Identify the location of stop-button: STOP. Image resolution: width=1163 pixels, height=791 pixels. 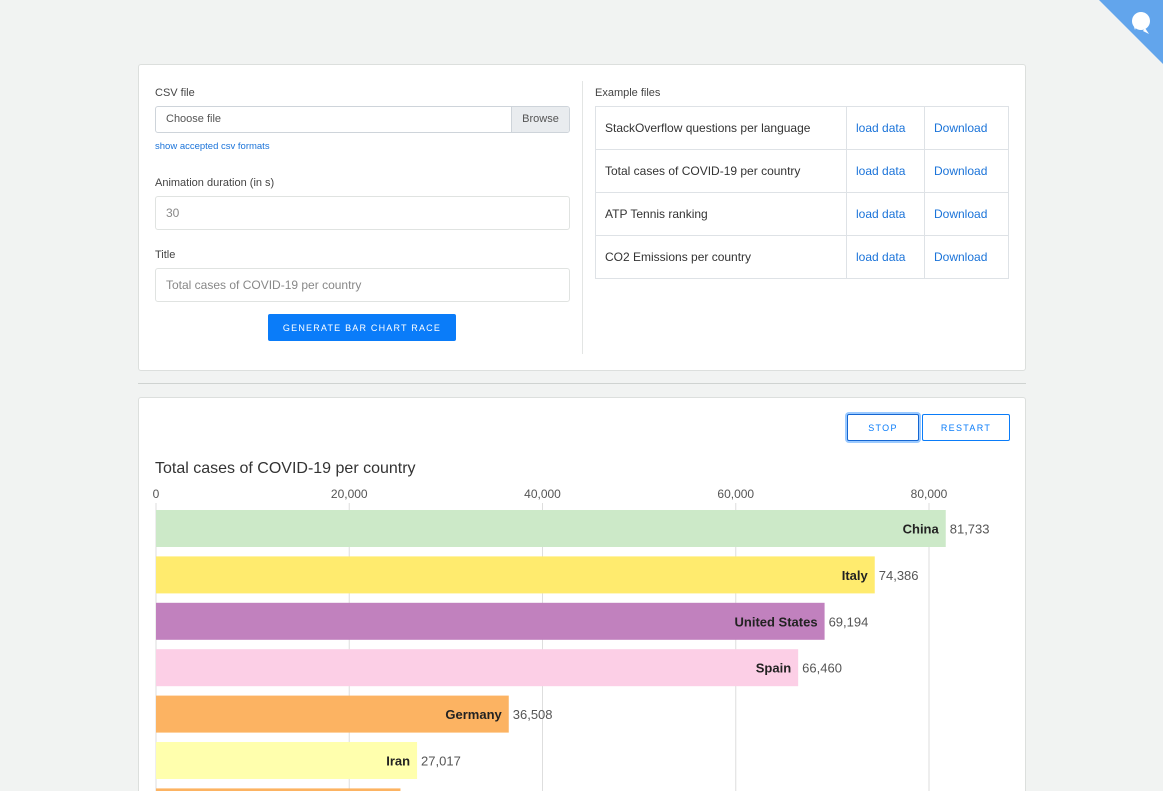
(883, 427).